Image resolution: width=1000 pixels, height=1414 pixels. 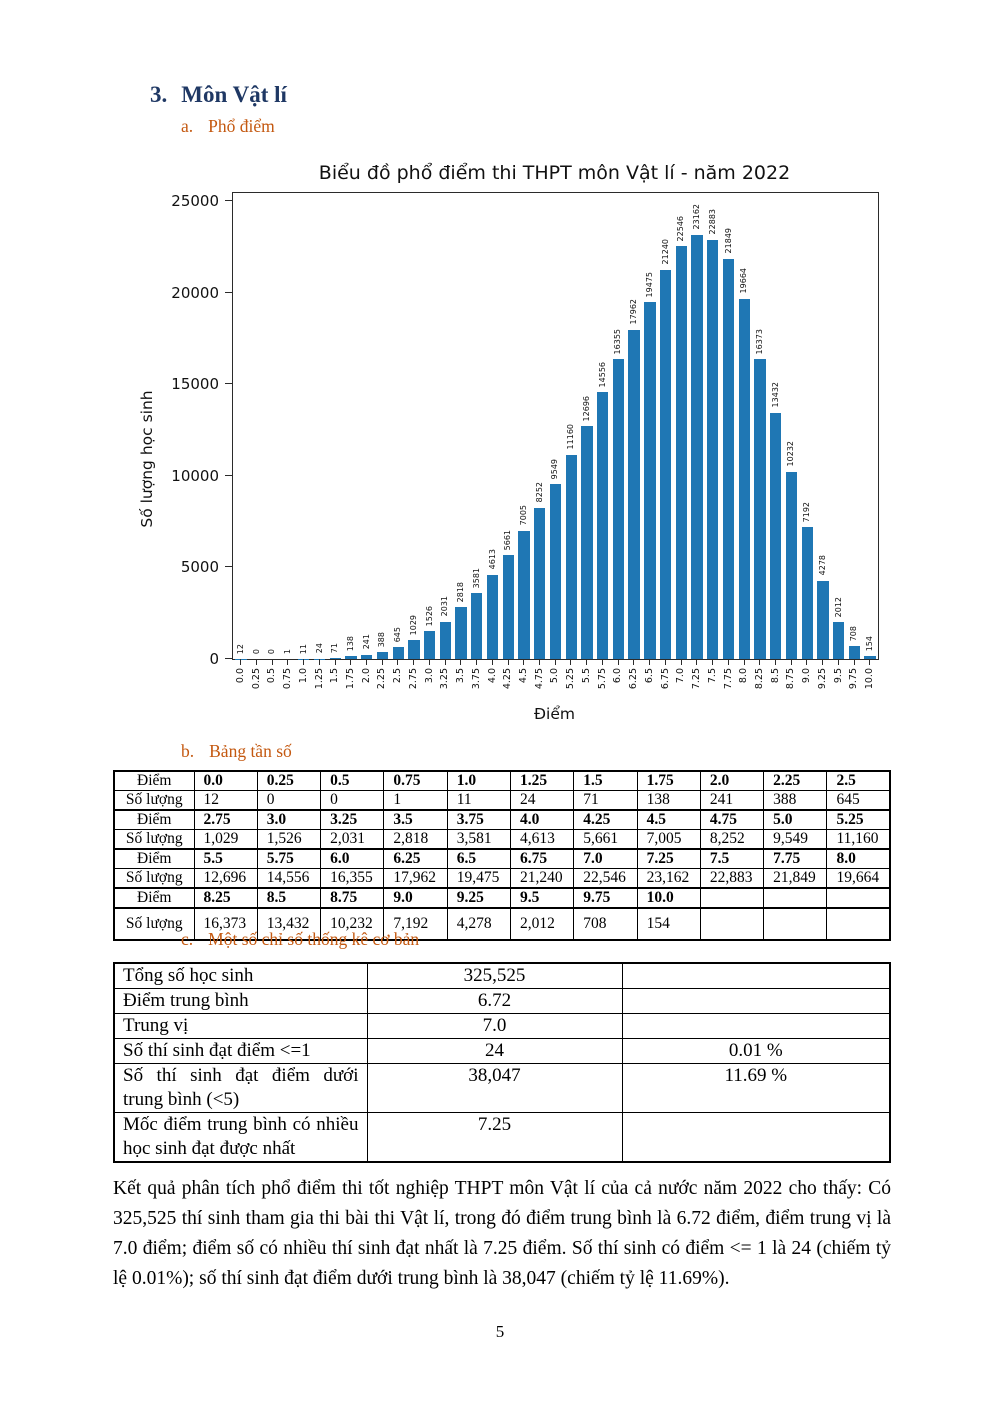 What do you see at coordinates (728, 241) in the screenshot?
I see `vertical-text: 21849` at bounding box center [728, 241].